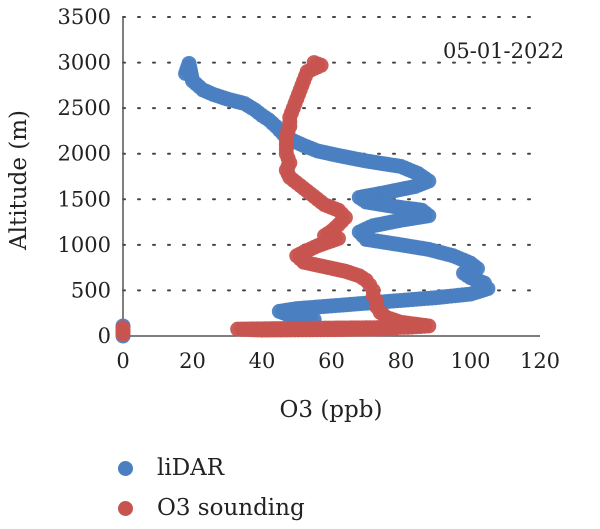  What do you see at coordinates (84, 199) in the screenshot?
I see `y-tick-label-1500: 1500` at bounding box center [84, 199].